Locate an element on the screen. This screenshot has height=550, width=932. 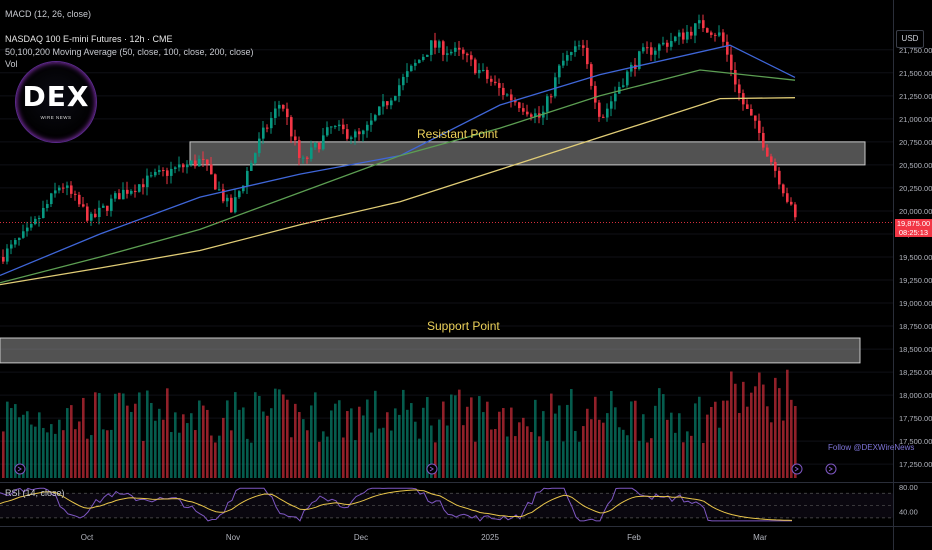
event-icon is located at coordinates (831, 469).